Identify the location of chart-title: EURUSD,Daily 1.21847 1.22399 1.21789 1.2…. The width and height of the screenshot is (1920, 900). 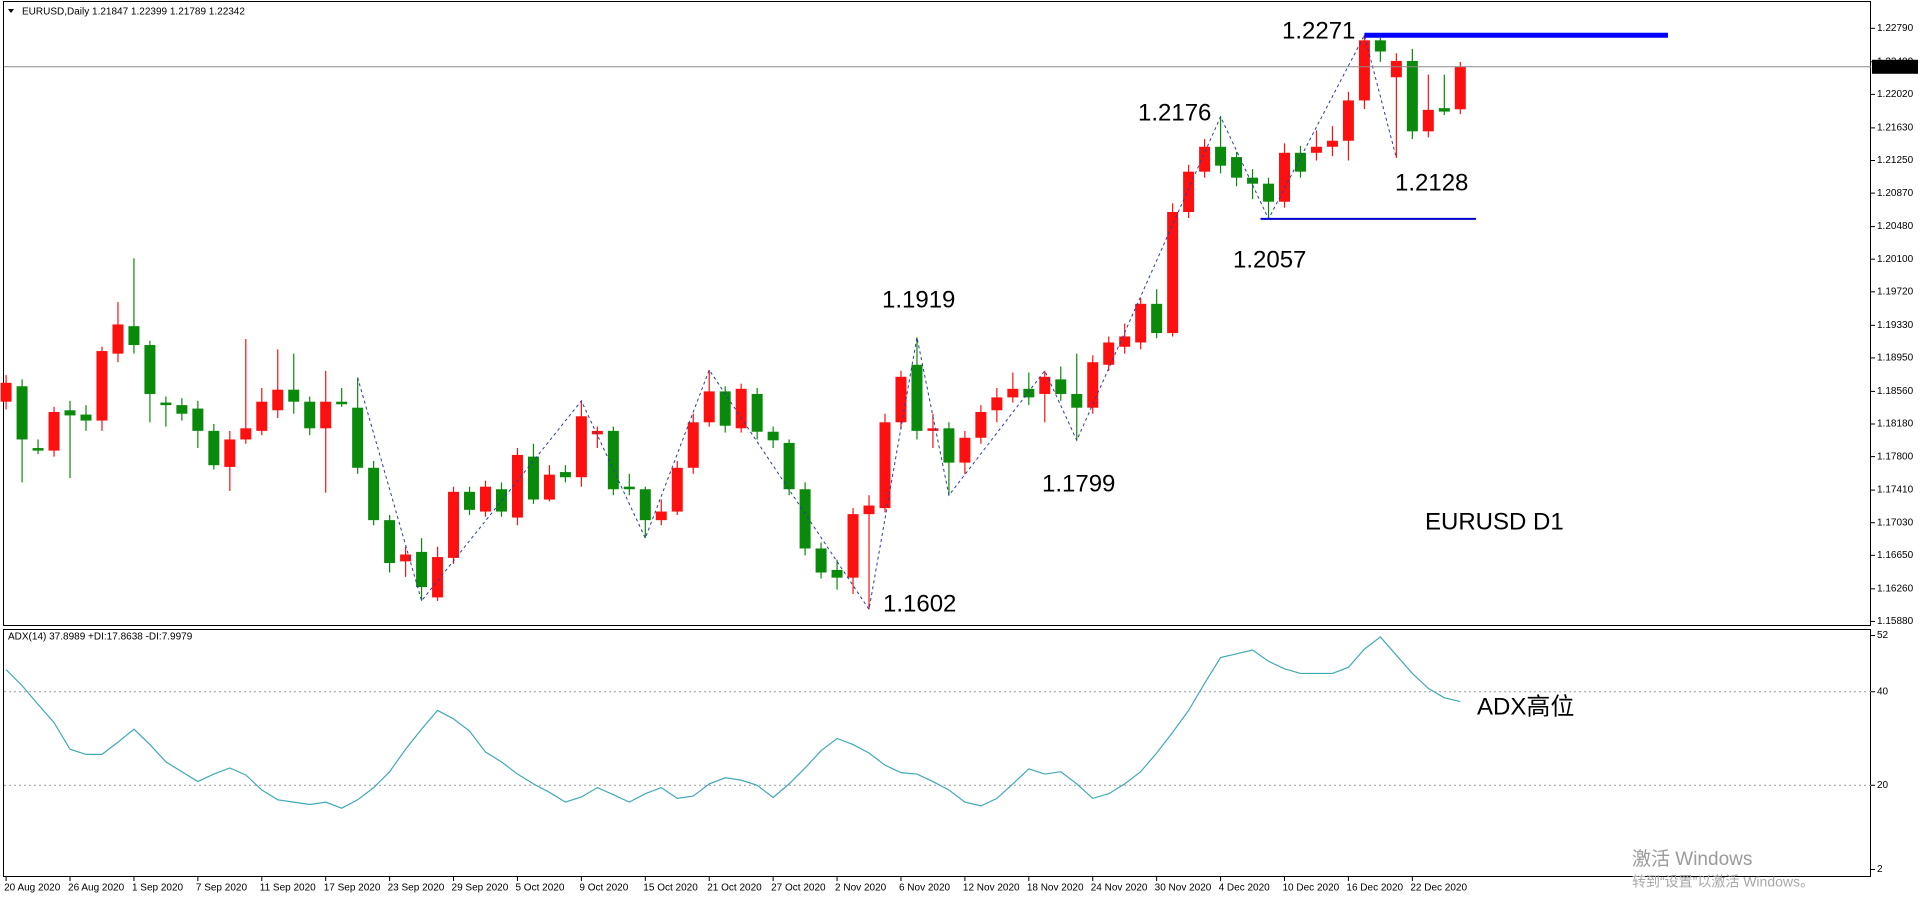
(133, 12).